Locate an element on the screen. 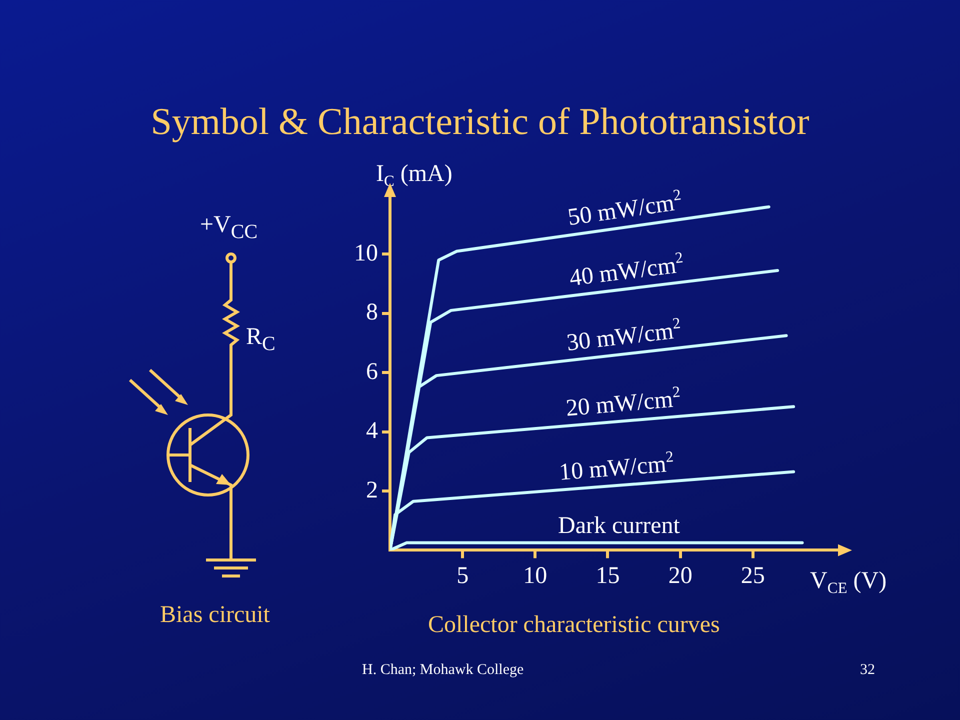 The width and height of the screenshot is (960, 720). y-tick-label: 4 is located at coordinates (372, 431).